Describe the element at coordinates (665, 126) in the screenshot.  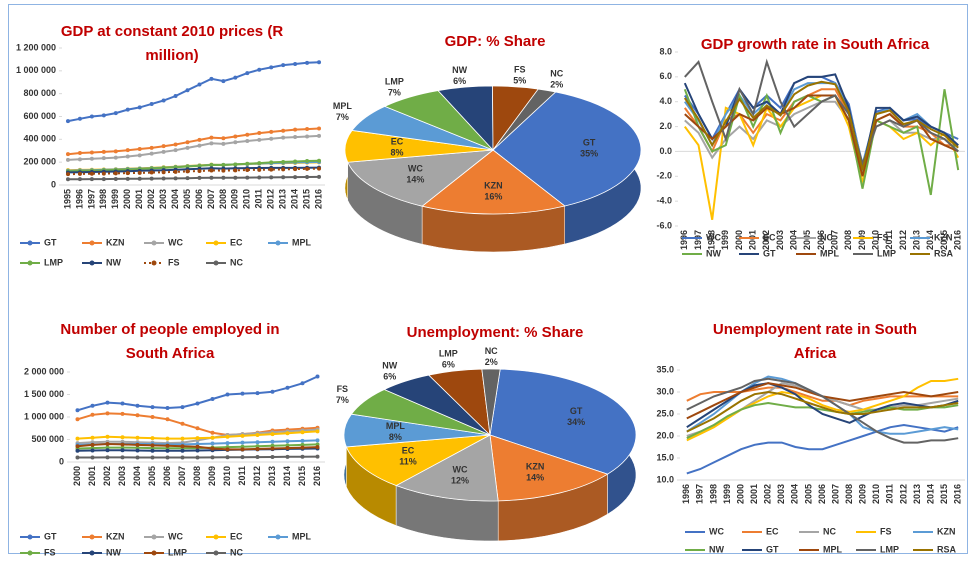
I see `y-tick-label: 2.0` at that location.